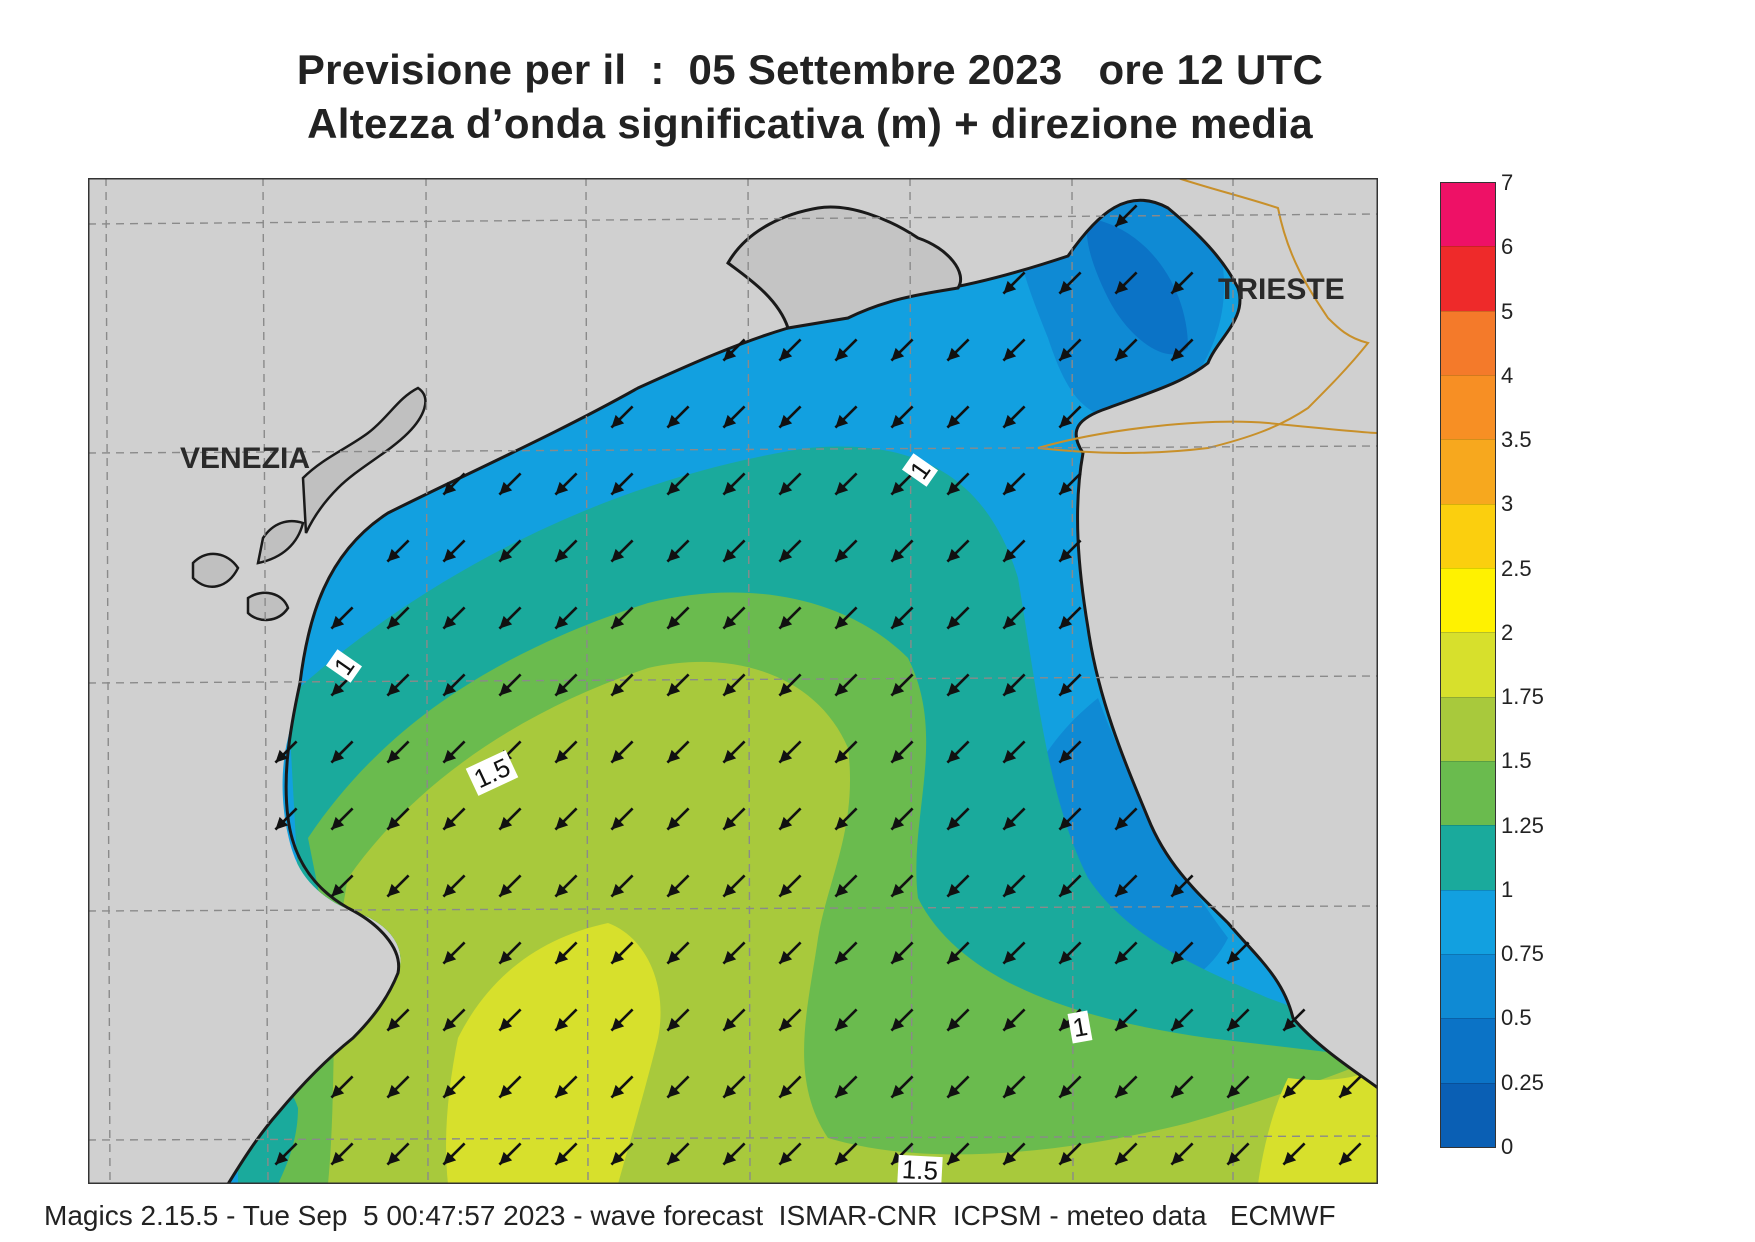 The image size is (1755, 1242). I want to click on color-scale-legend, so click(1468, 665).